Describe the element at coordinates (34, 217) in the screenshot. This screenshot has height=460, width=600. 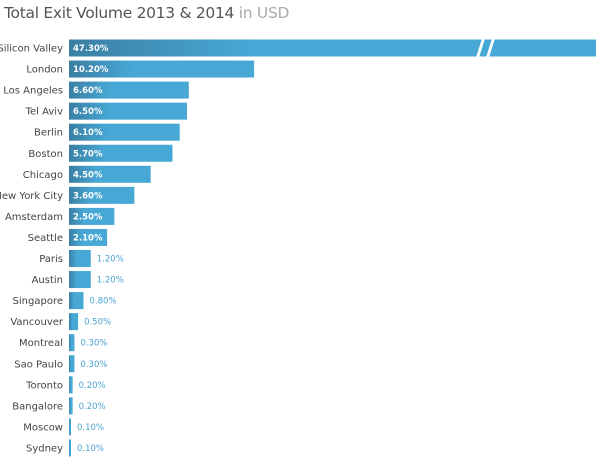
I see `category-label: Amsterdam` at that location.